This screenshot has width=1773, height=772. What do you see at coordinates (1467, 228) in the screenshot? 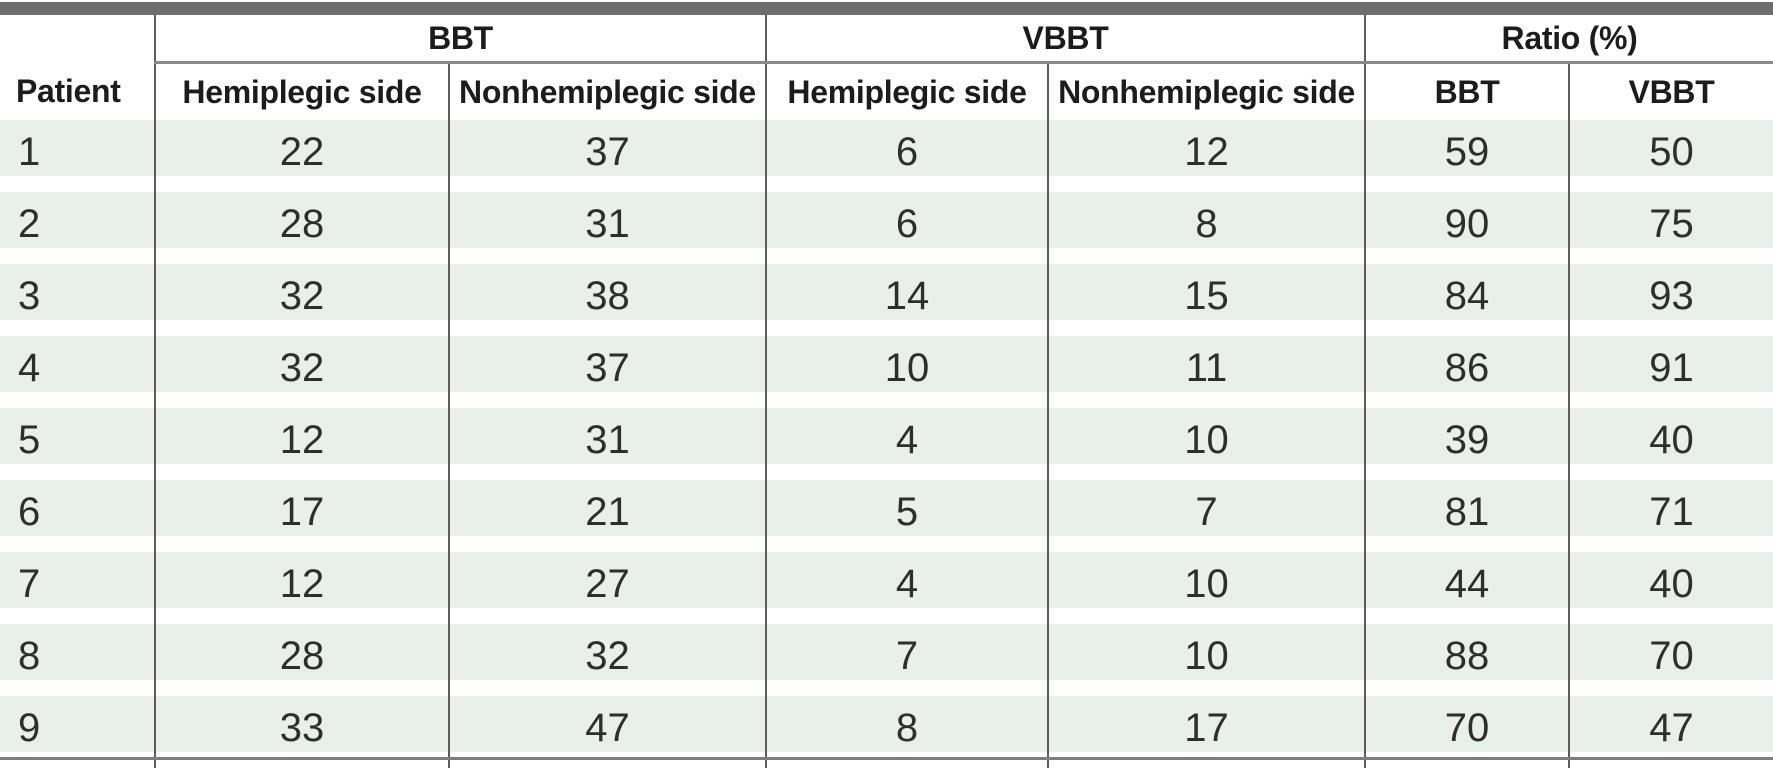
I see `value-cell: 90` at bounding box center [1467, 228].